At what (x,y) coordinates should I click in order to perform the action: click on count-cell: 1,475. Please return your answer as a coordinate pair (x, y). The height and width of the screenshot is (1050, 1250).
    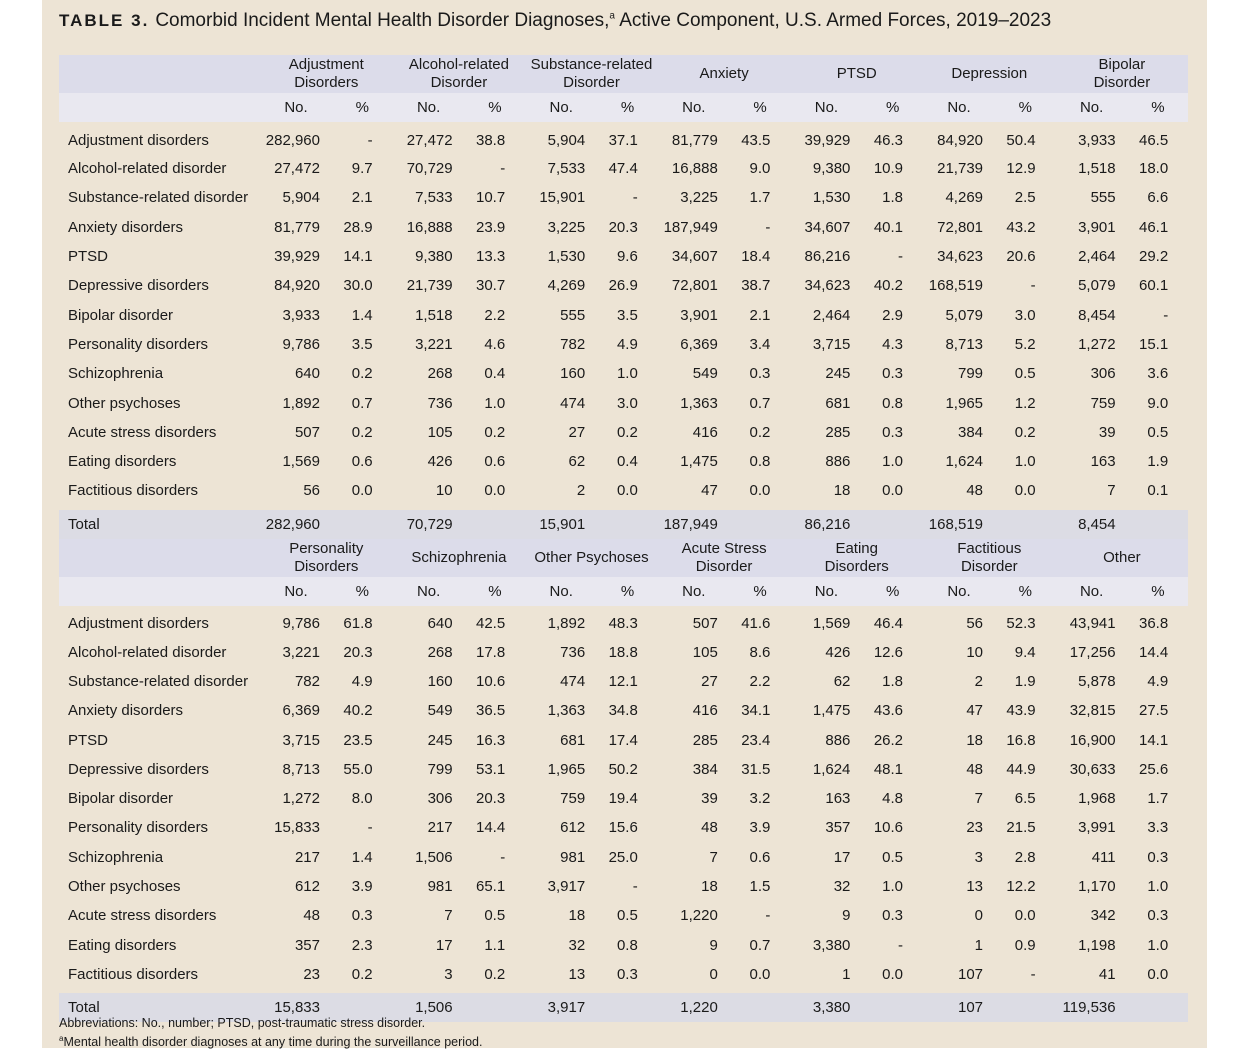
    Looking at the image, I should click on (699, 462).